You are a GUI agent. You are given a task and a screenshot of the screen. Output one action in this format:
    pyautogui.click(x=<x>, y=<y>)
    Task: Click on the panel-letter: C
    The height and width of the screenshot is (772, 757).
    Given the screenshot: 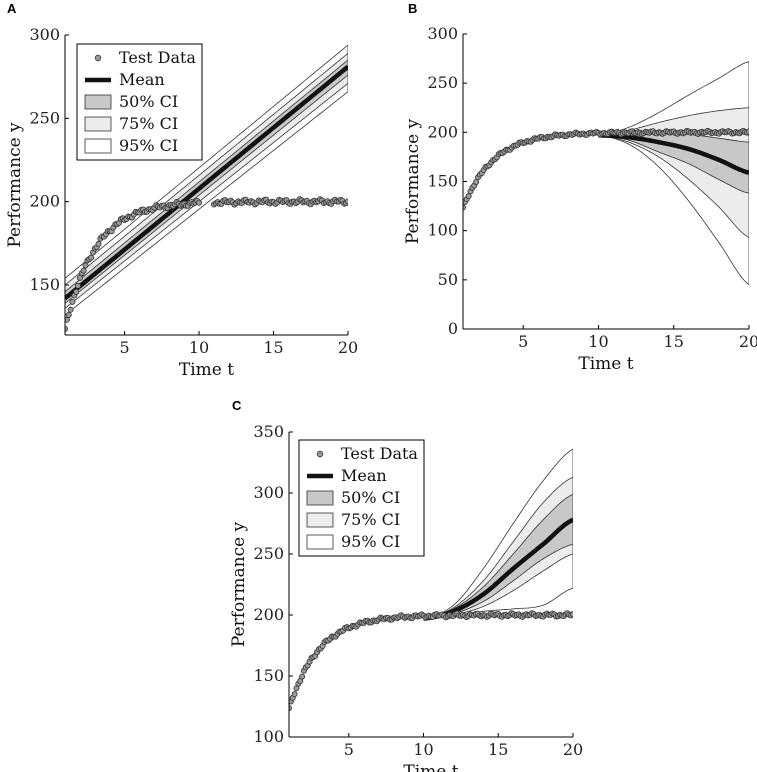 What is the action you would take?
    pyautogui.click(x=237, y=405)
    